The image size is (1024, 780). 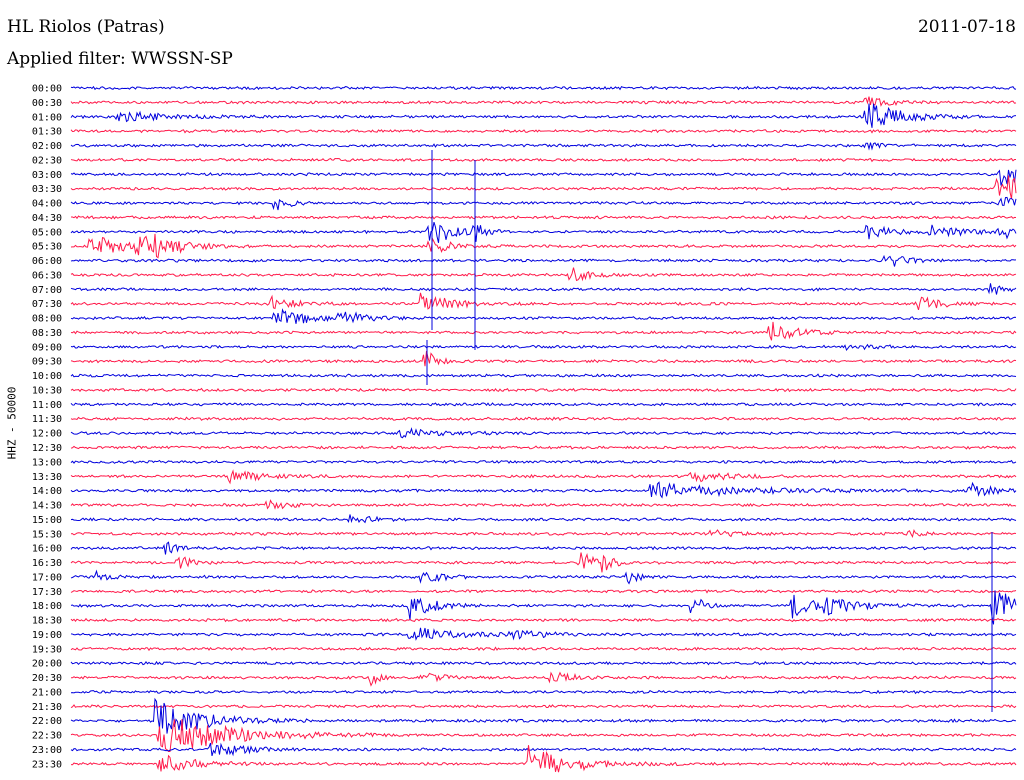 I want to click on time-label: 20:00, so click(x=47, y=664).